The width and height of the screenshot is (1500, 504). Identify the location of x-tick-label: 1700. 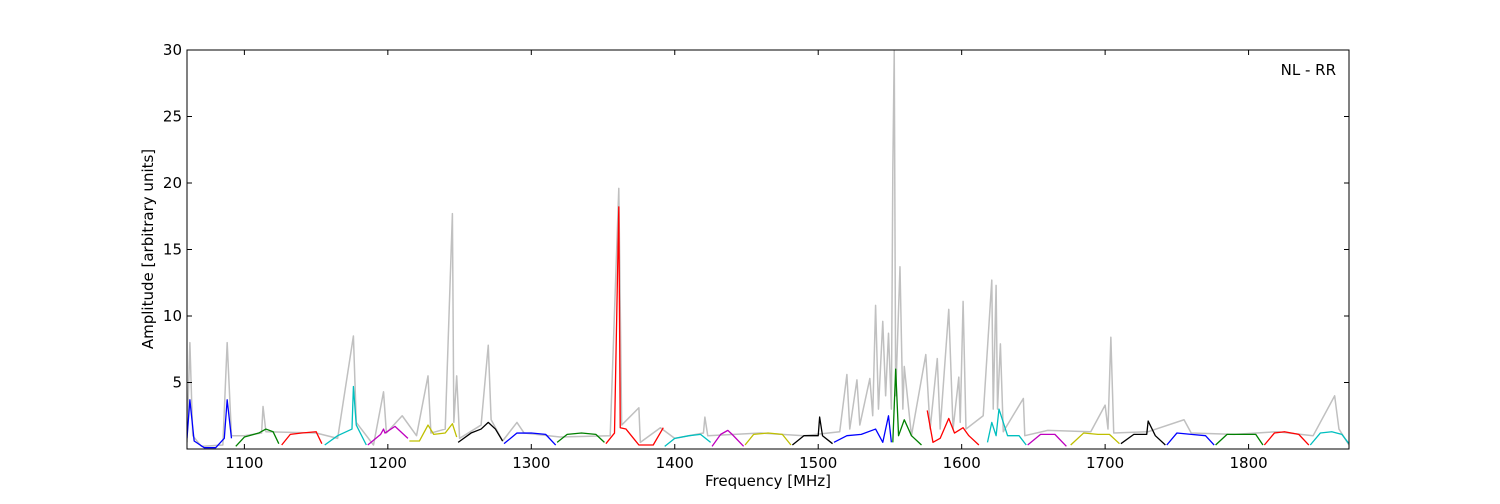
(1105, 463).